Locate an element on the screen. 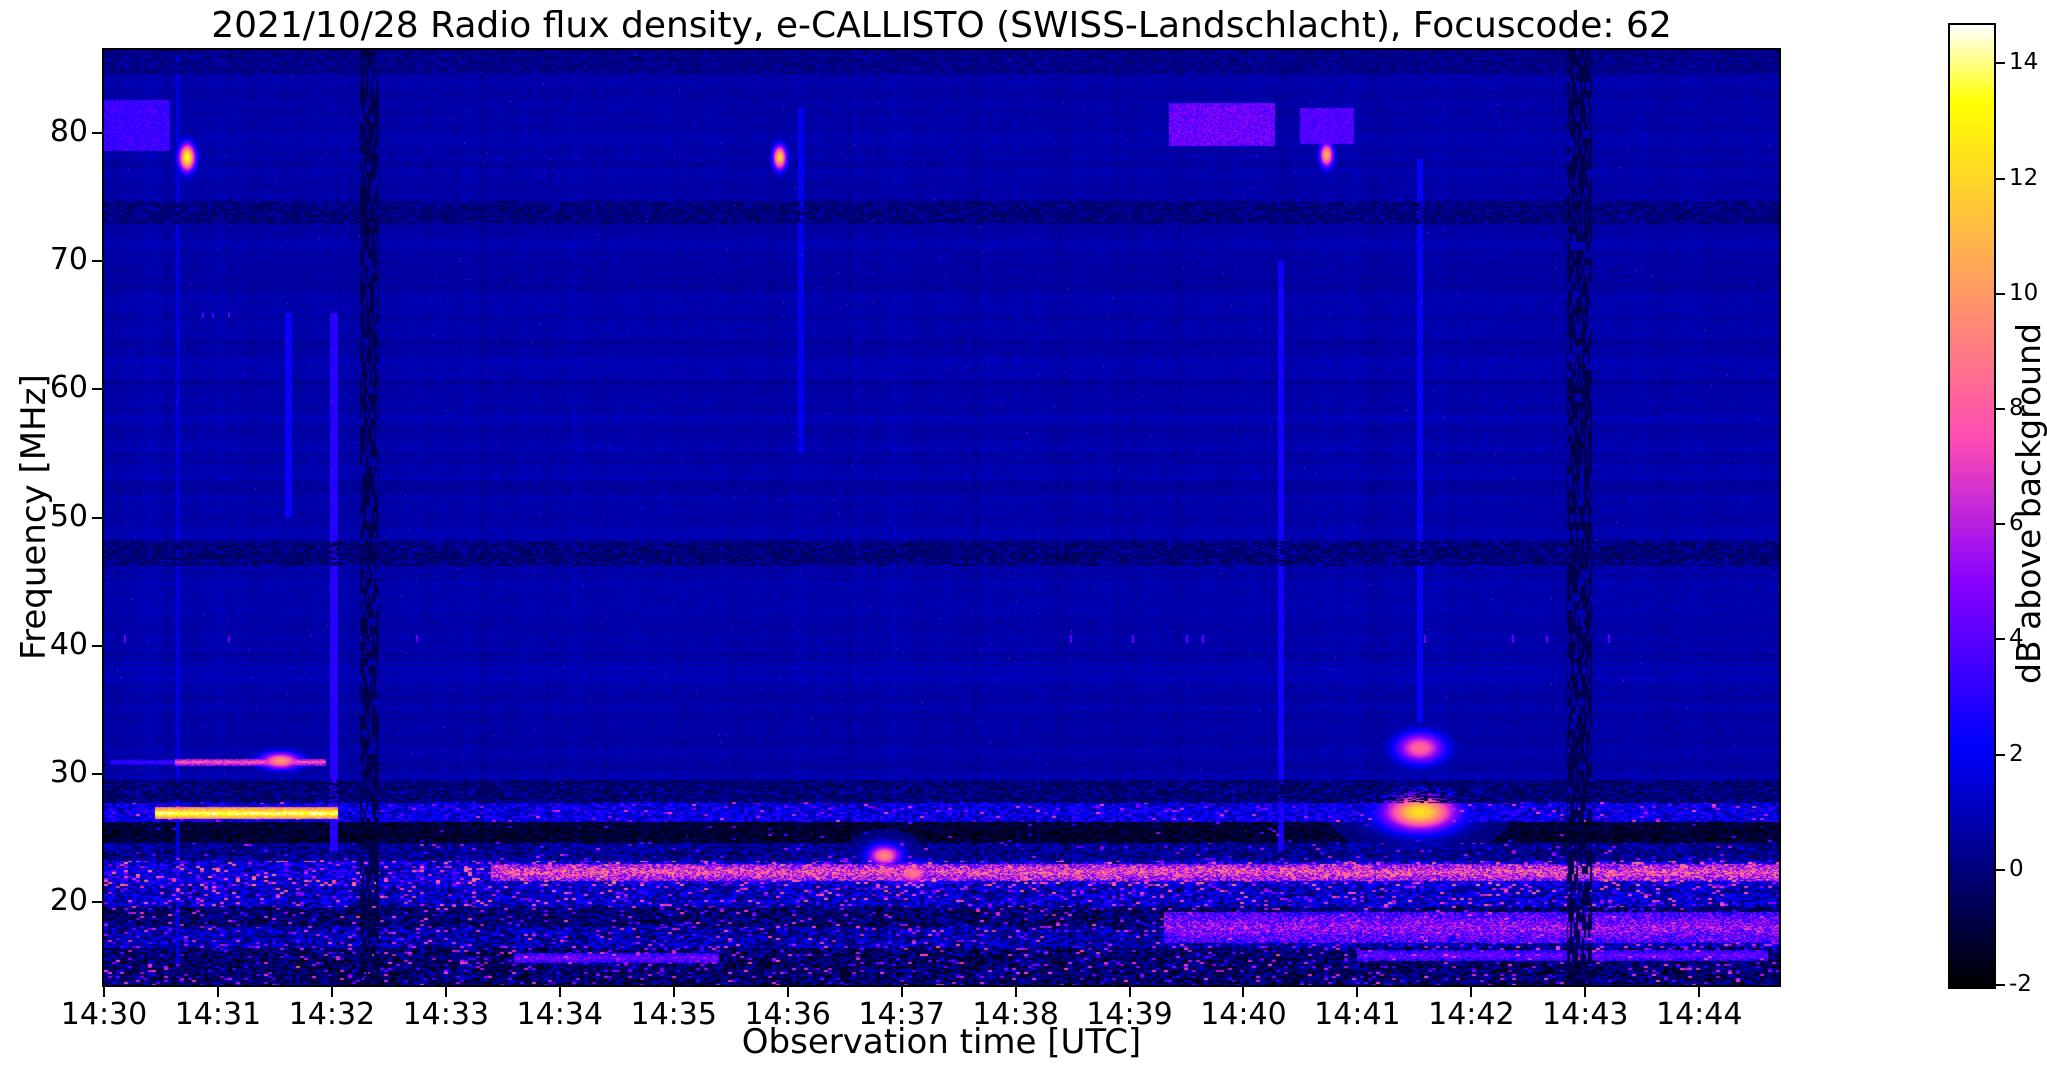 This screenshot has width=2047, height=1067. colorbar-tick-label: 0 is located at coordinates (2016, 868).